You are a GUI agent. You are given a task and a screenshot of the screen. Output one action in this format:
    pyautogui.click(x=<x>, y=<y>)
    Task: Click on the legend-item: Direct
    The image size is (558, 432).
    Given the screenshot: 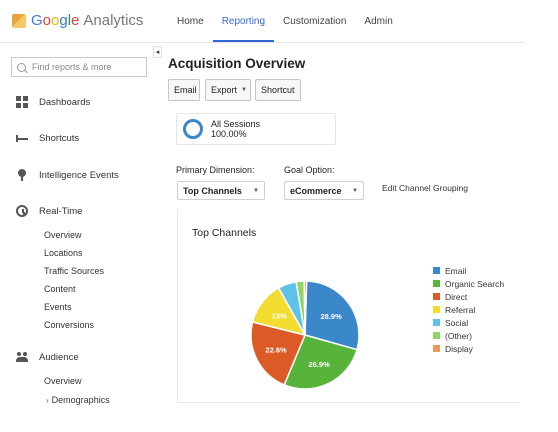 What is the action you would take?
    pyautogui.click(x=468, y=296)
    